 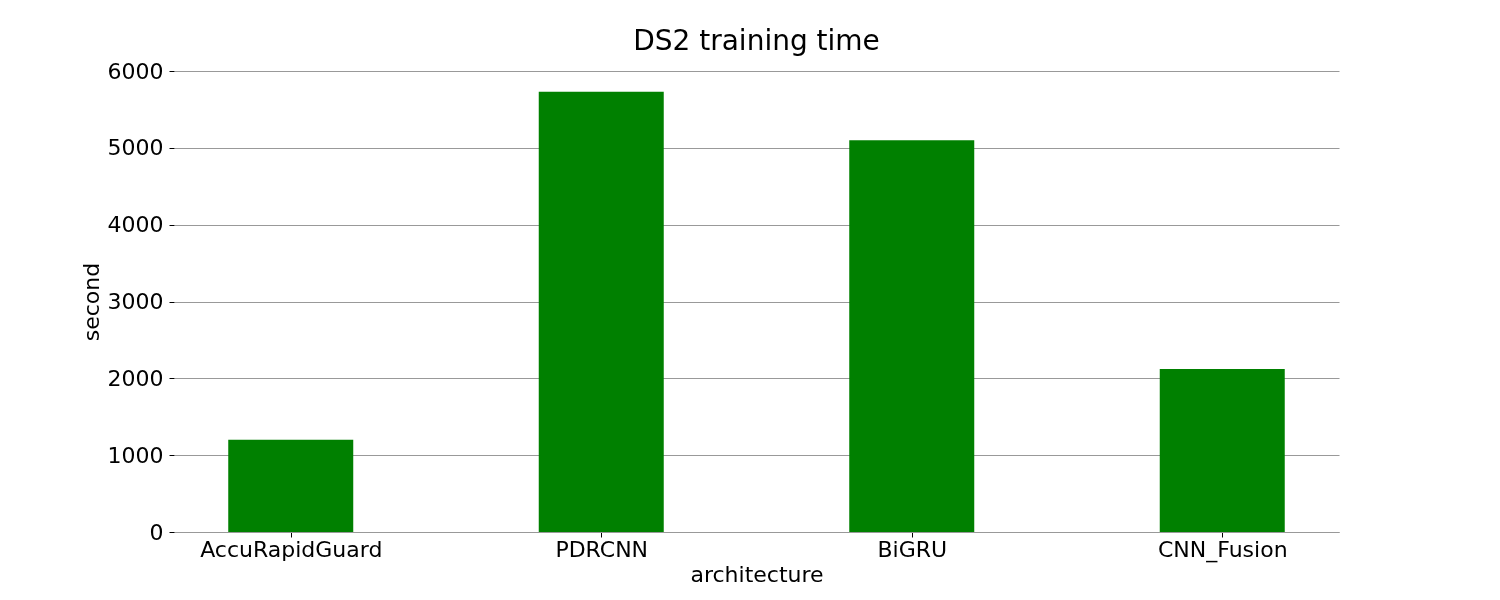 I want to click on x-tick-label: CNN_Fusion, so click(x=1222, y=549).